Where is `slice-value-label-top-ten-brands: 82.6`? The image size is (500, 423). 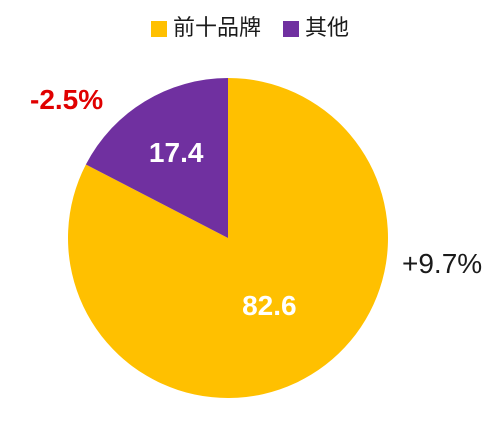 slice-value-label-top-ten-brands: 82.6 is located at coordinates (269, 306).